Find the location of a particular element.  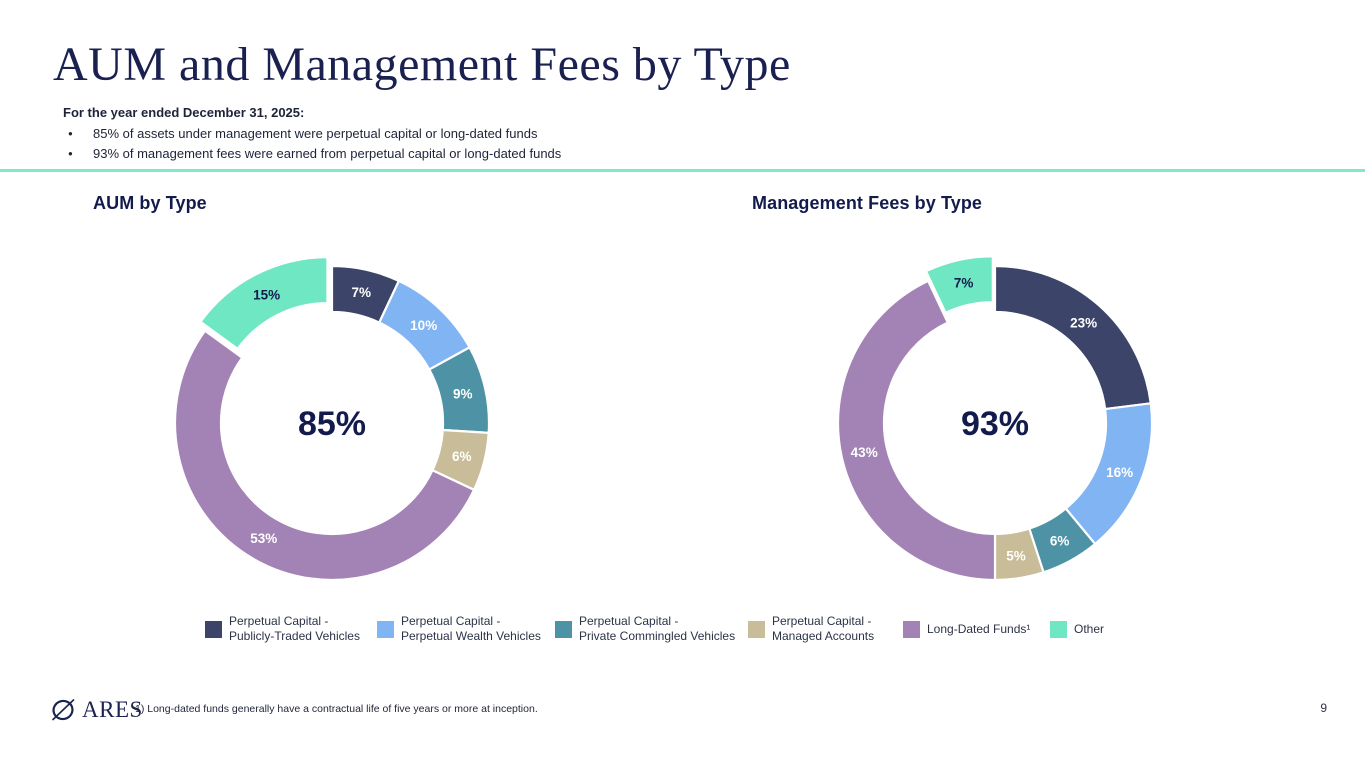

segment-label: 16% is located at coordinates (1119, 472).